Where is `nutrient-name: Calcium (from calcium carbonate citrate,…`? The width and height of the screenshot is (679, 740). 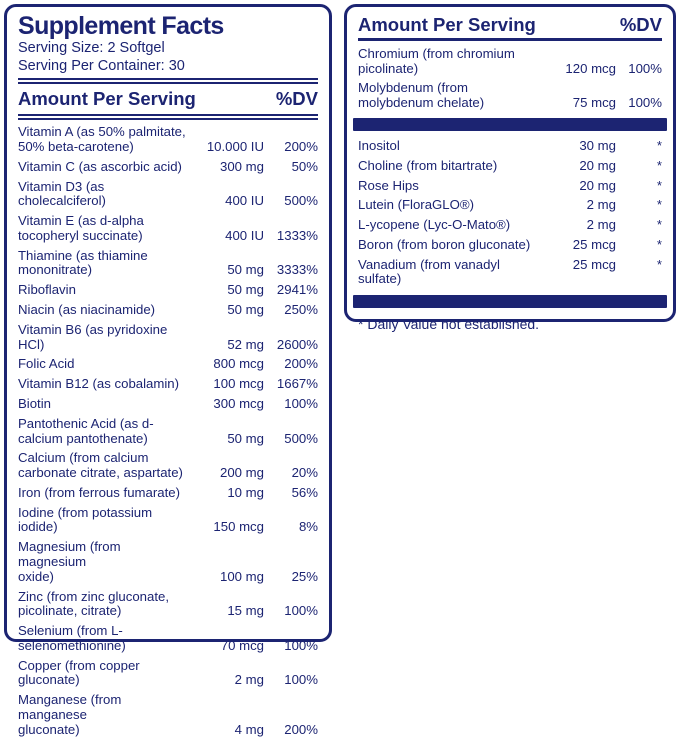
nutrient-name: Calcium (from calcium carbonate citrate,… is located at coordinates (100, 465).